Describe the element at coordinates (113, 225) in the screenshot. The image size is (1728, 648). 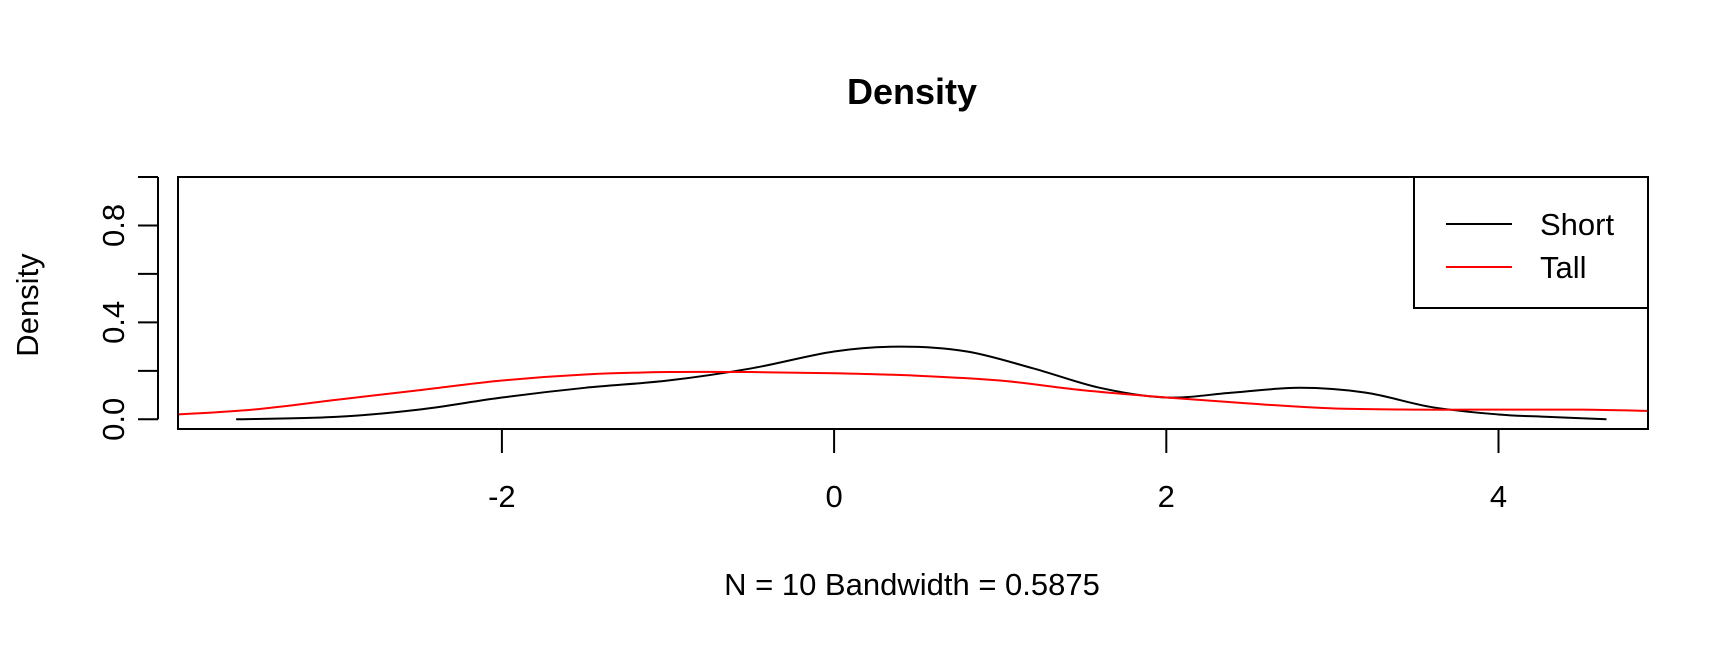
I see `y-tick-label: 0.8` at that location.